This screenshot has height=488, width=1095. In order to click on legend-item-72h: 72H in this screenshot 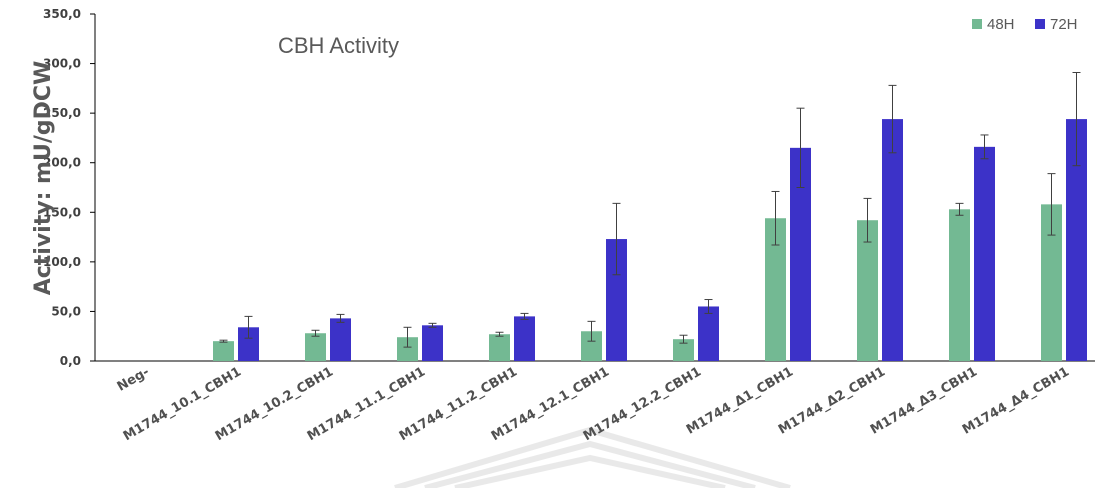, I will do `click(1056, 24)`.